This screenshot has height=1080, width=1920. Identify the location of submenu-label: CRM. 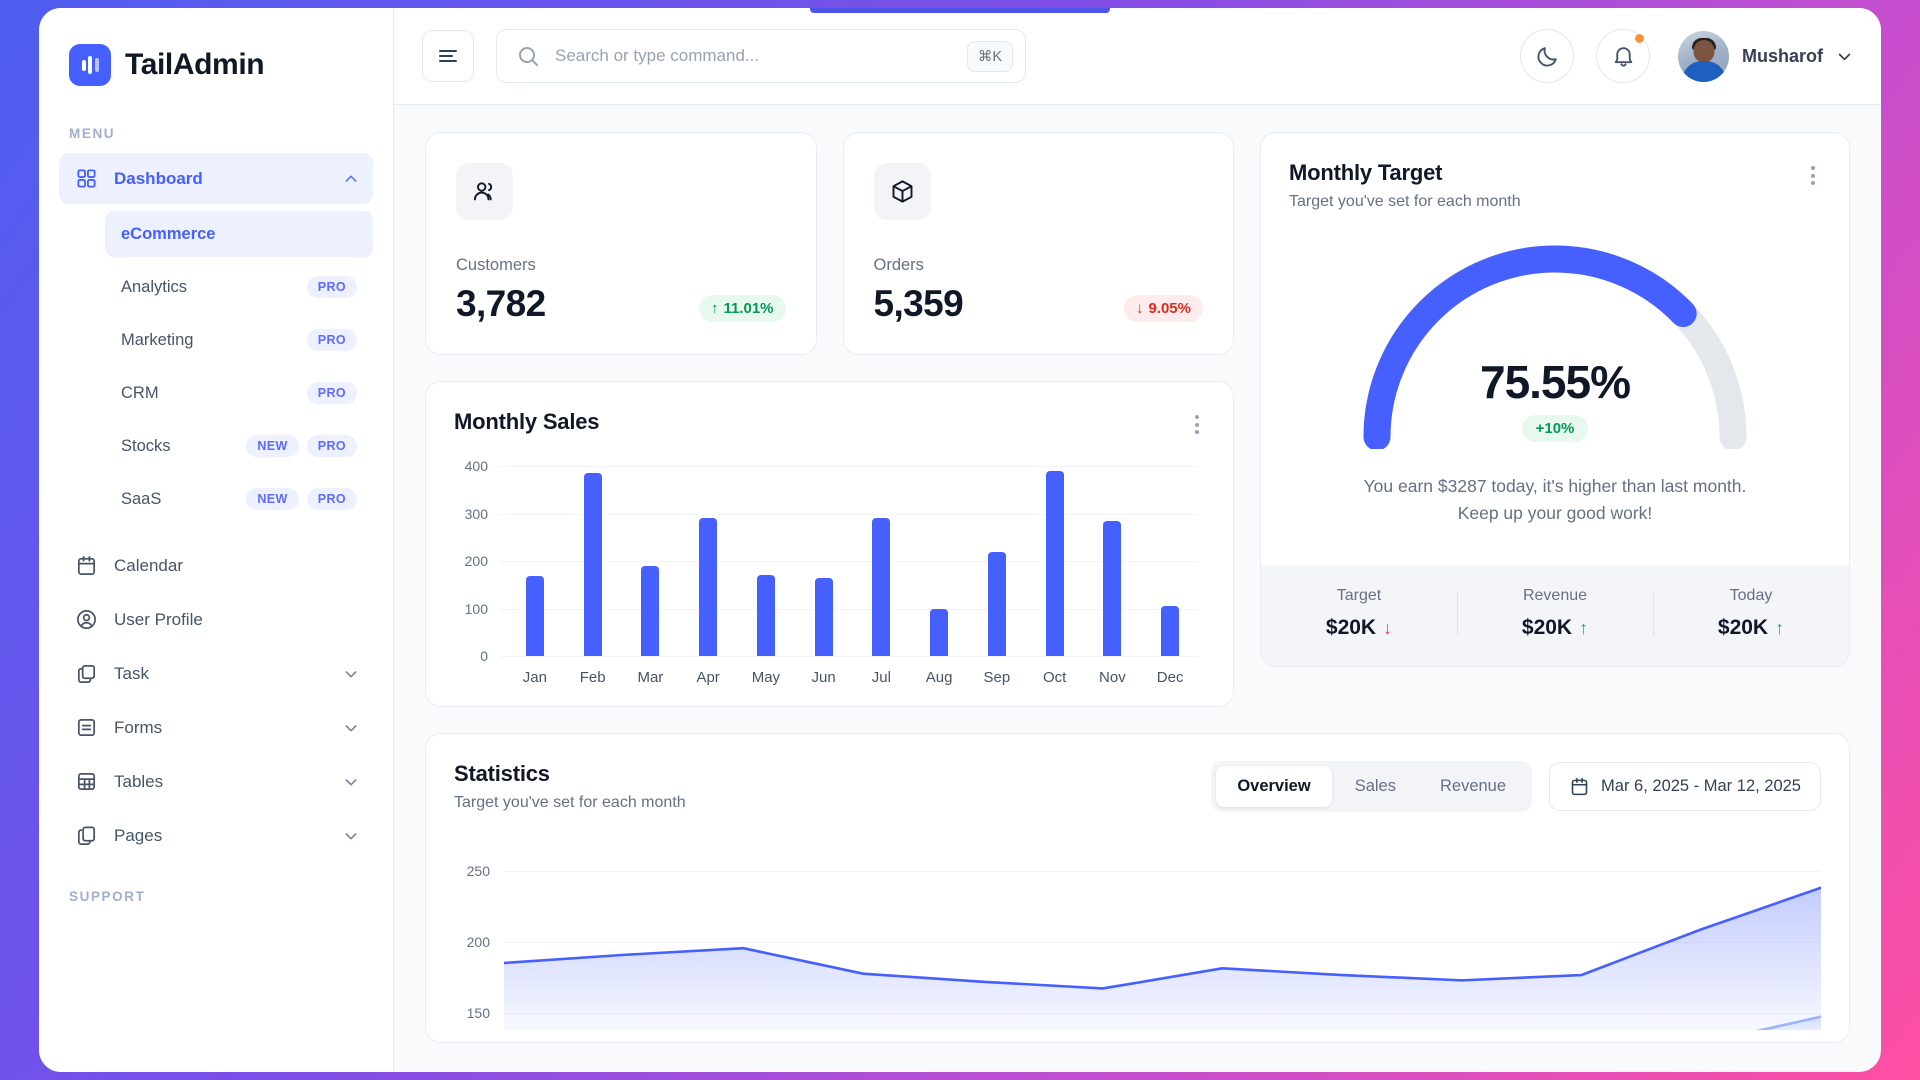
(140, 392).